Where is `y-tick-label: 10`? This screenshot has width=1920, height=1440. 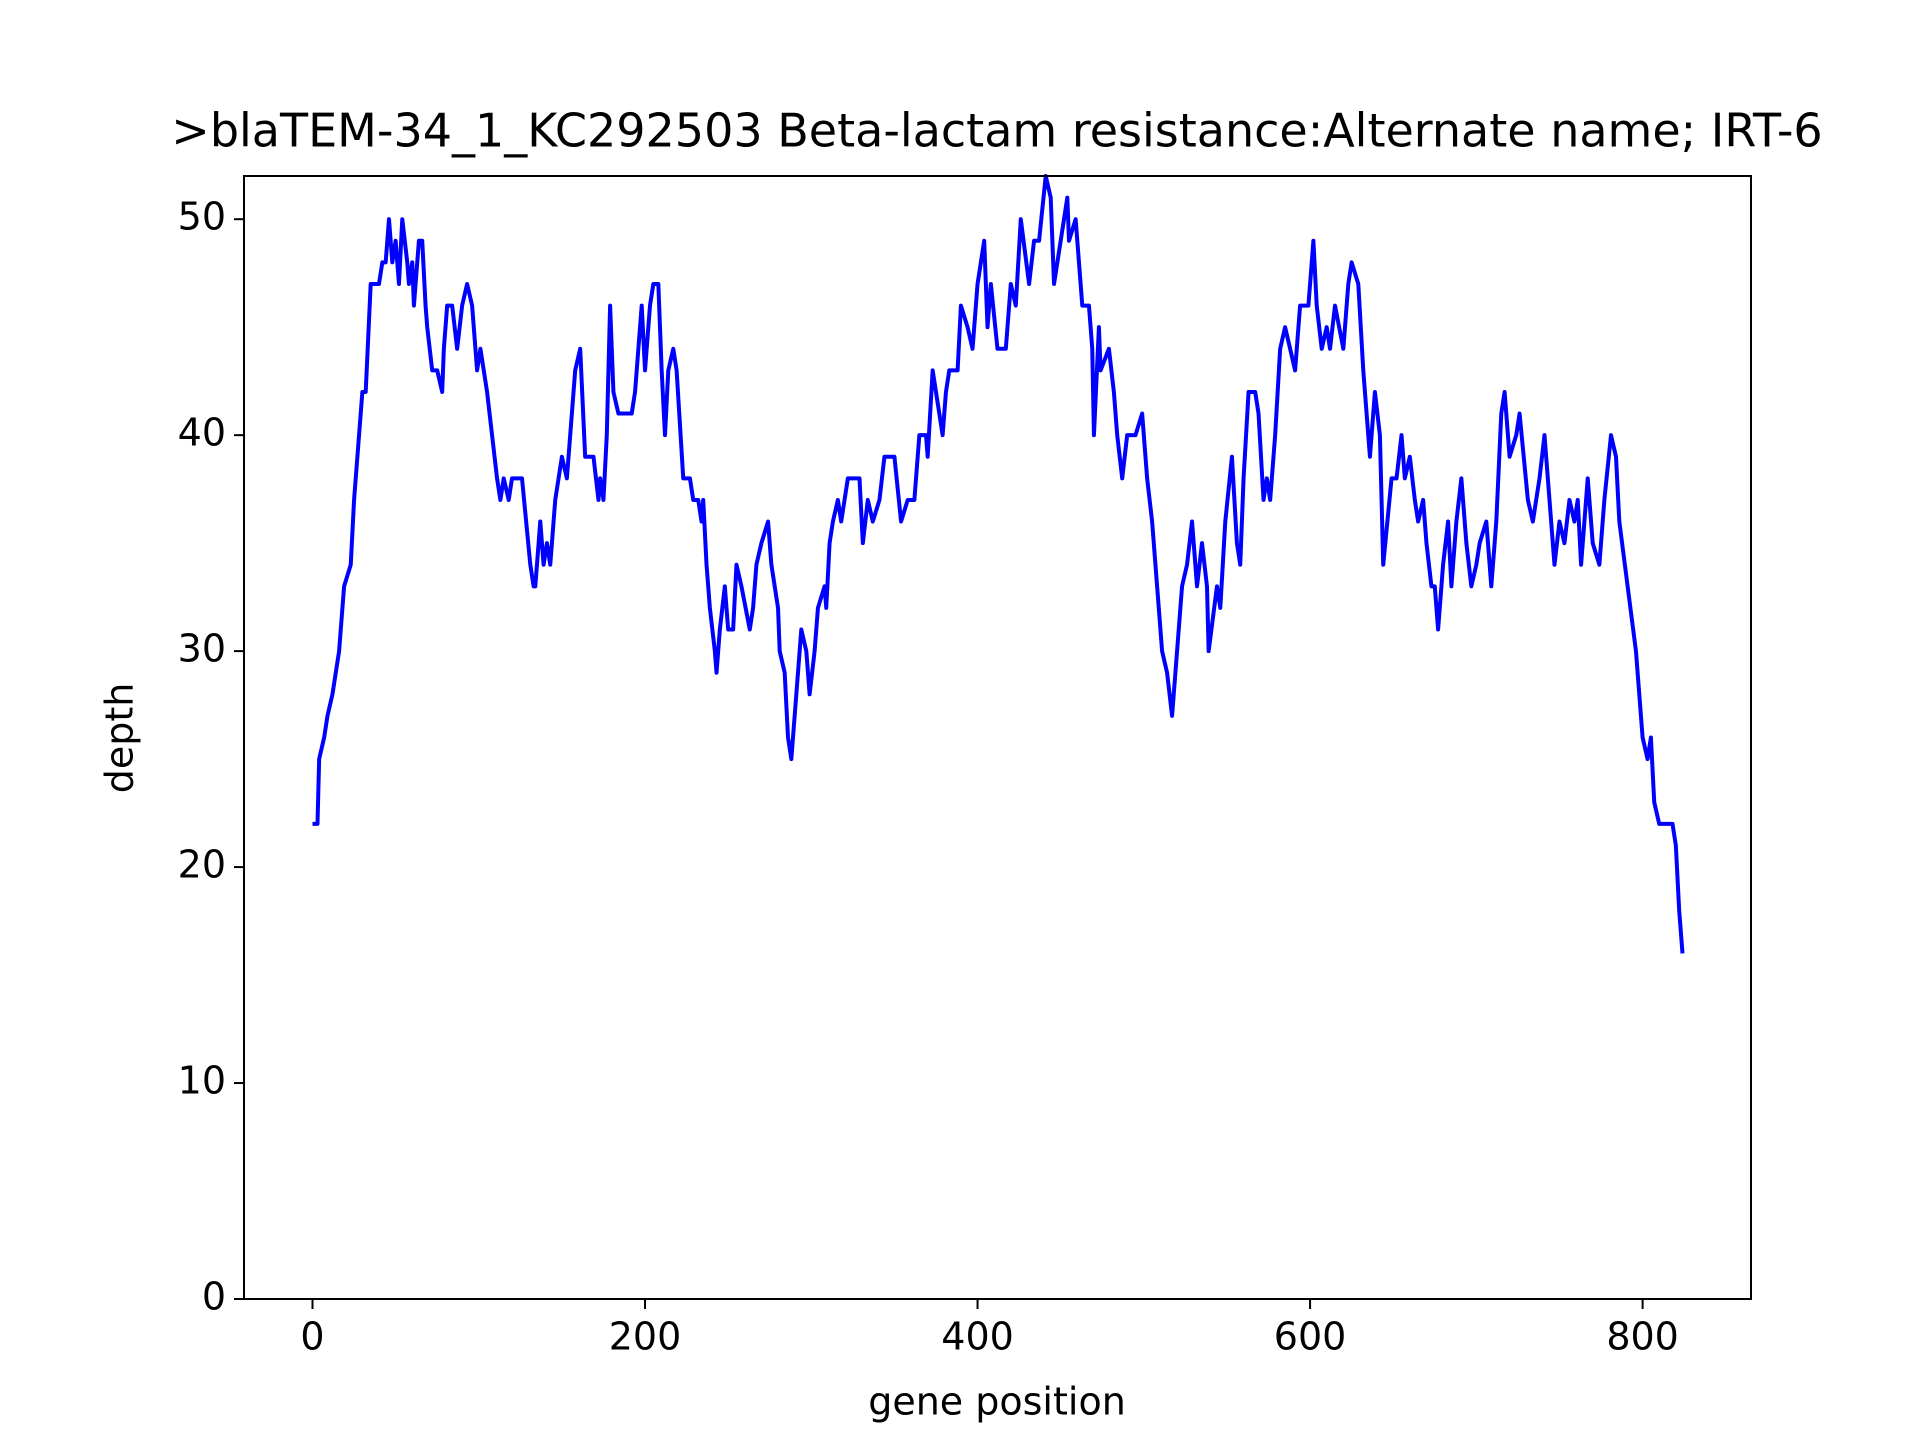
y-tick-label: 10 is located at coordinates (202, 1081).